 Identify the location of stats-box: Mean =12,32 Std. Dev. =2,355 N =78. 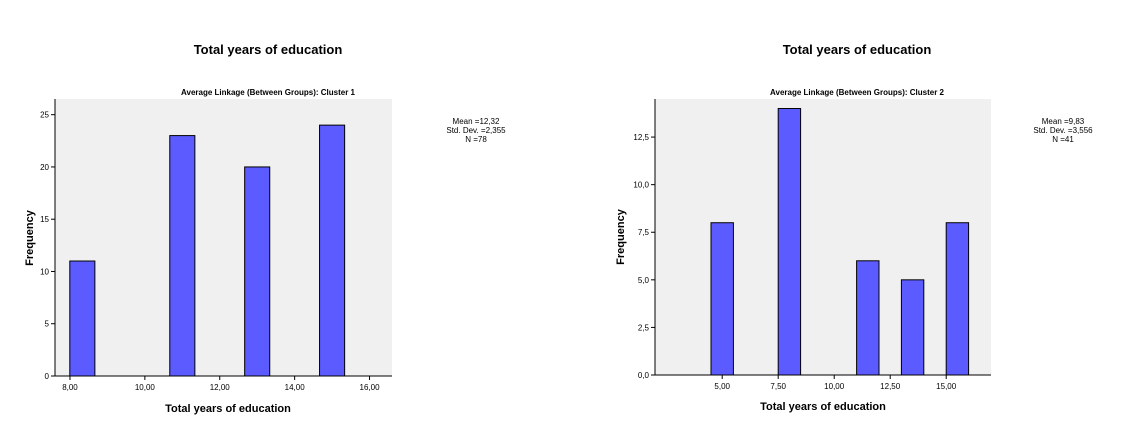
(476, 130).